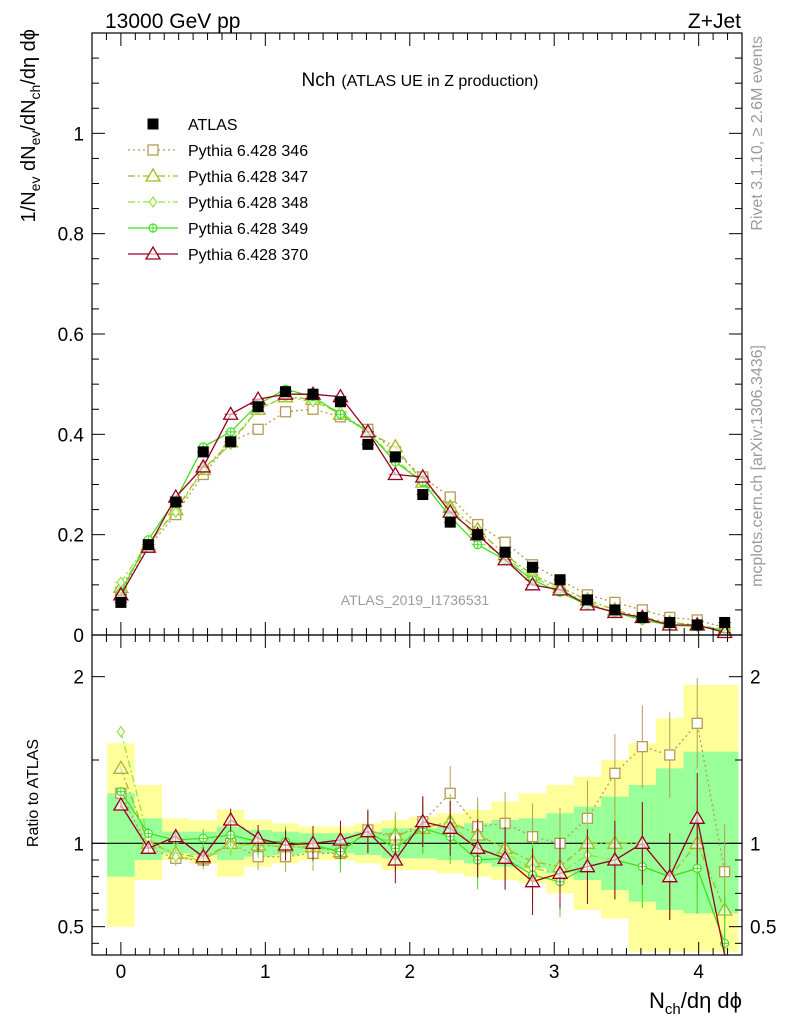 The width and height of the screenshot is (786, 1024). What do you see at coordinates (423, 21) in the screenshot?
I see `header: 13000 GeV pp Z+Jet` at bounding box center [423, 21].